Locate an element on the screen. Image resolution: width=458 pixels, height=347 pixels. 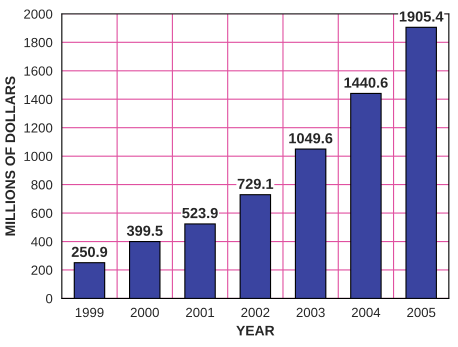
x-tick-label: 2002 is located at coordinates (255, 313).